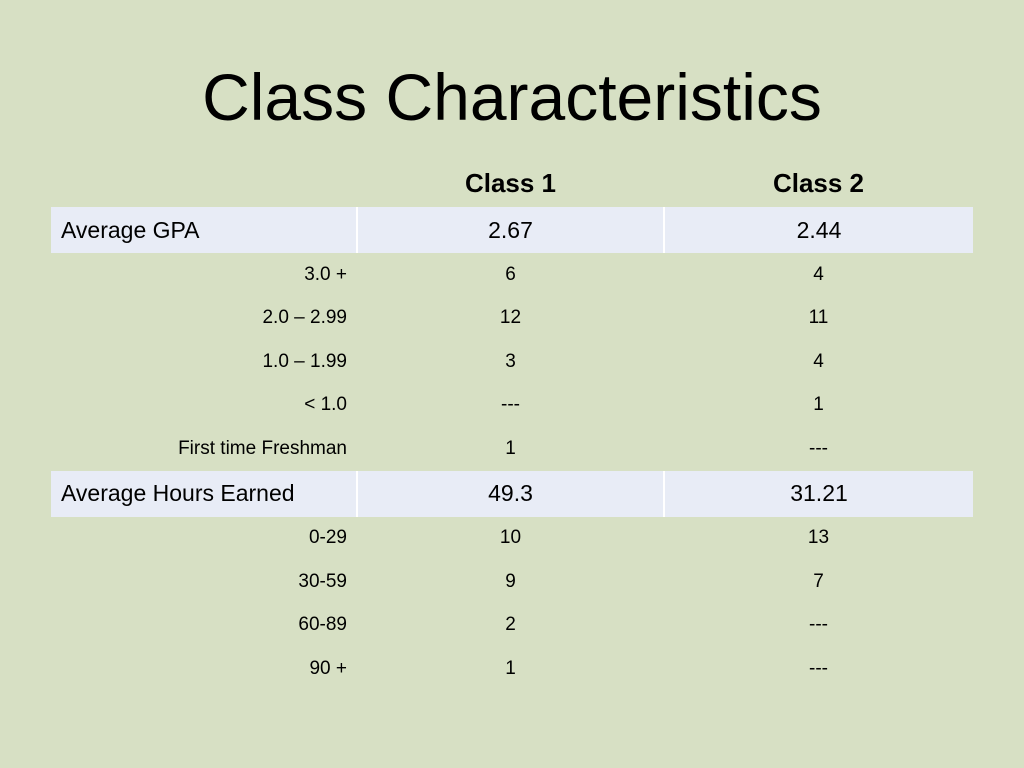 Image resolution: width=1024 pixels, height=768 pixels. I want to click on row-label: 90 +, so click(328, 668).